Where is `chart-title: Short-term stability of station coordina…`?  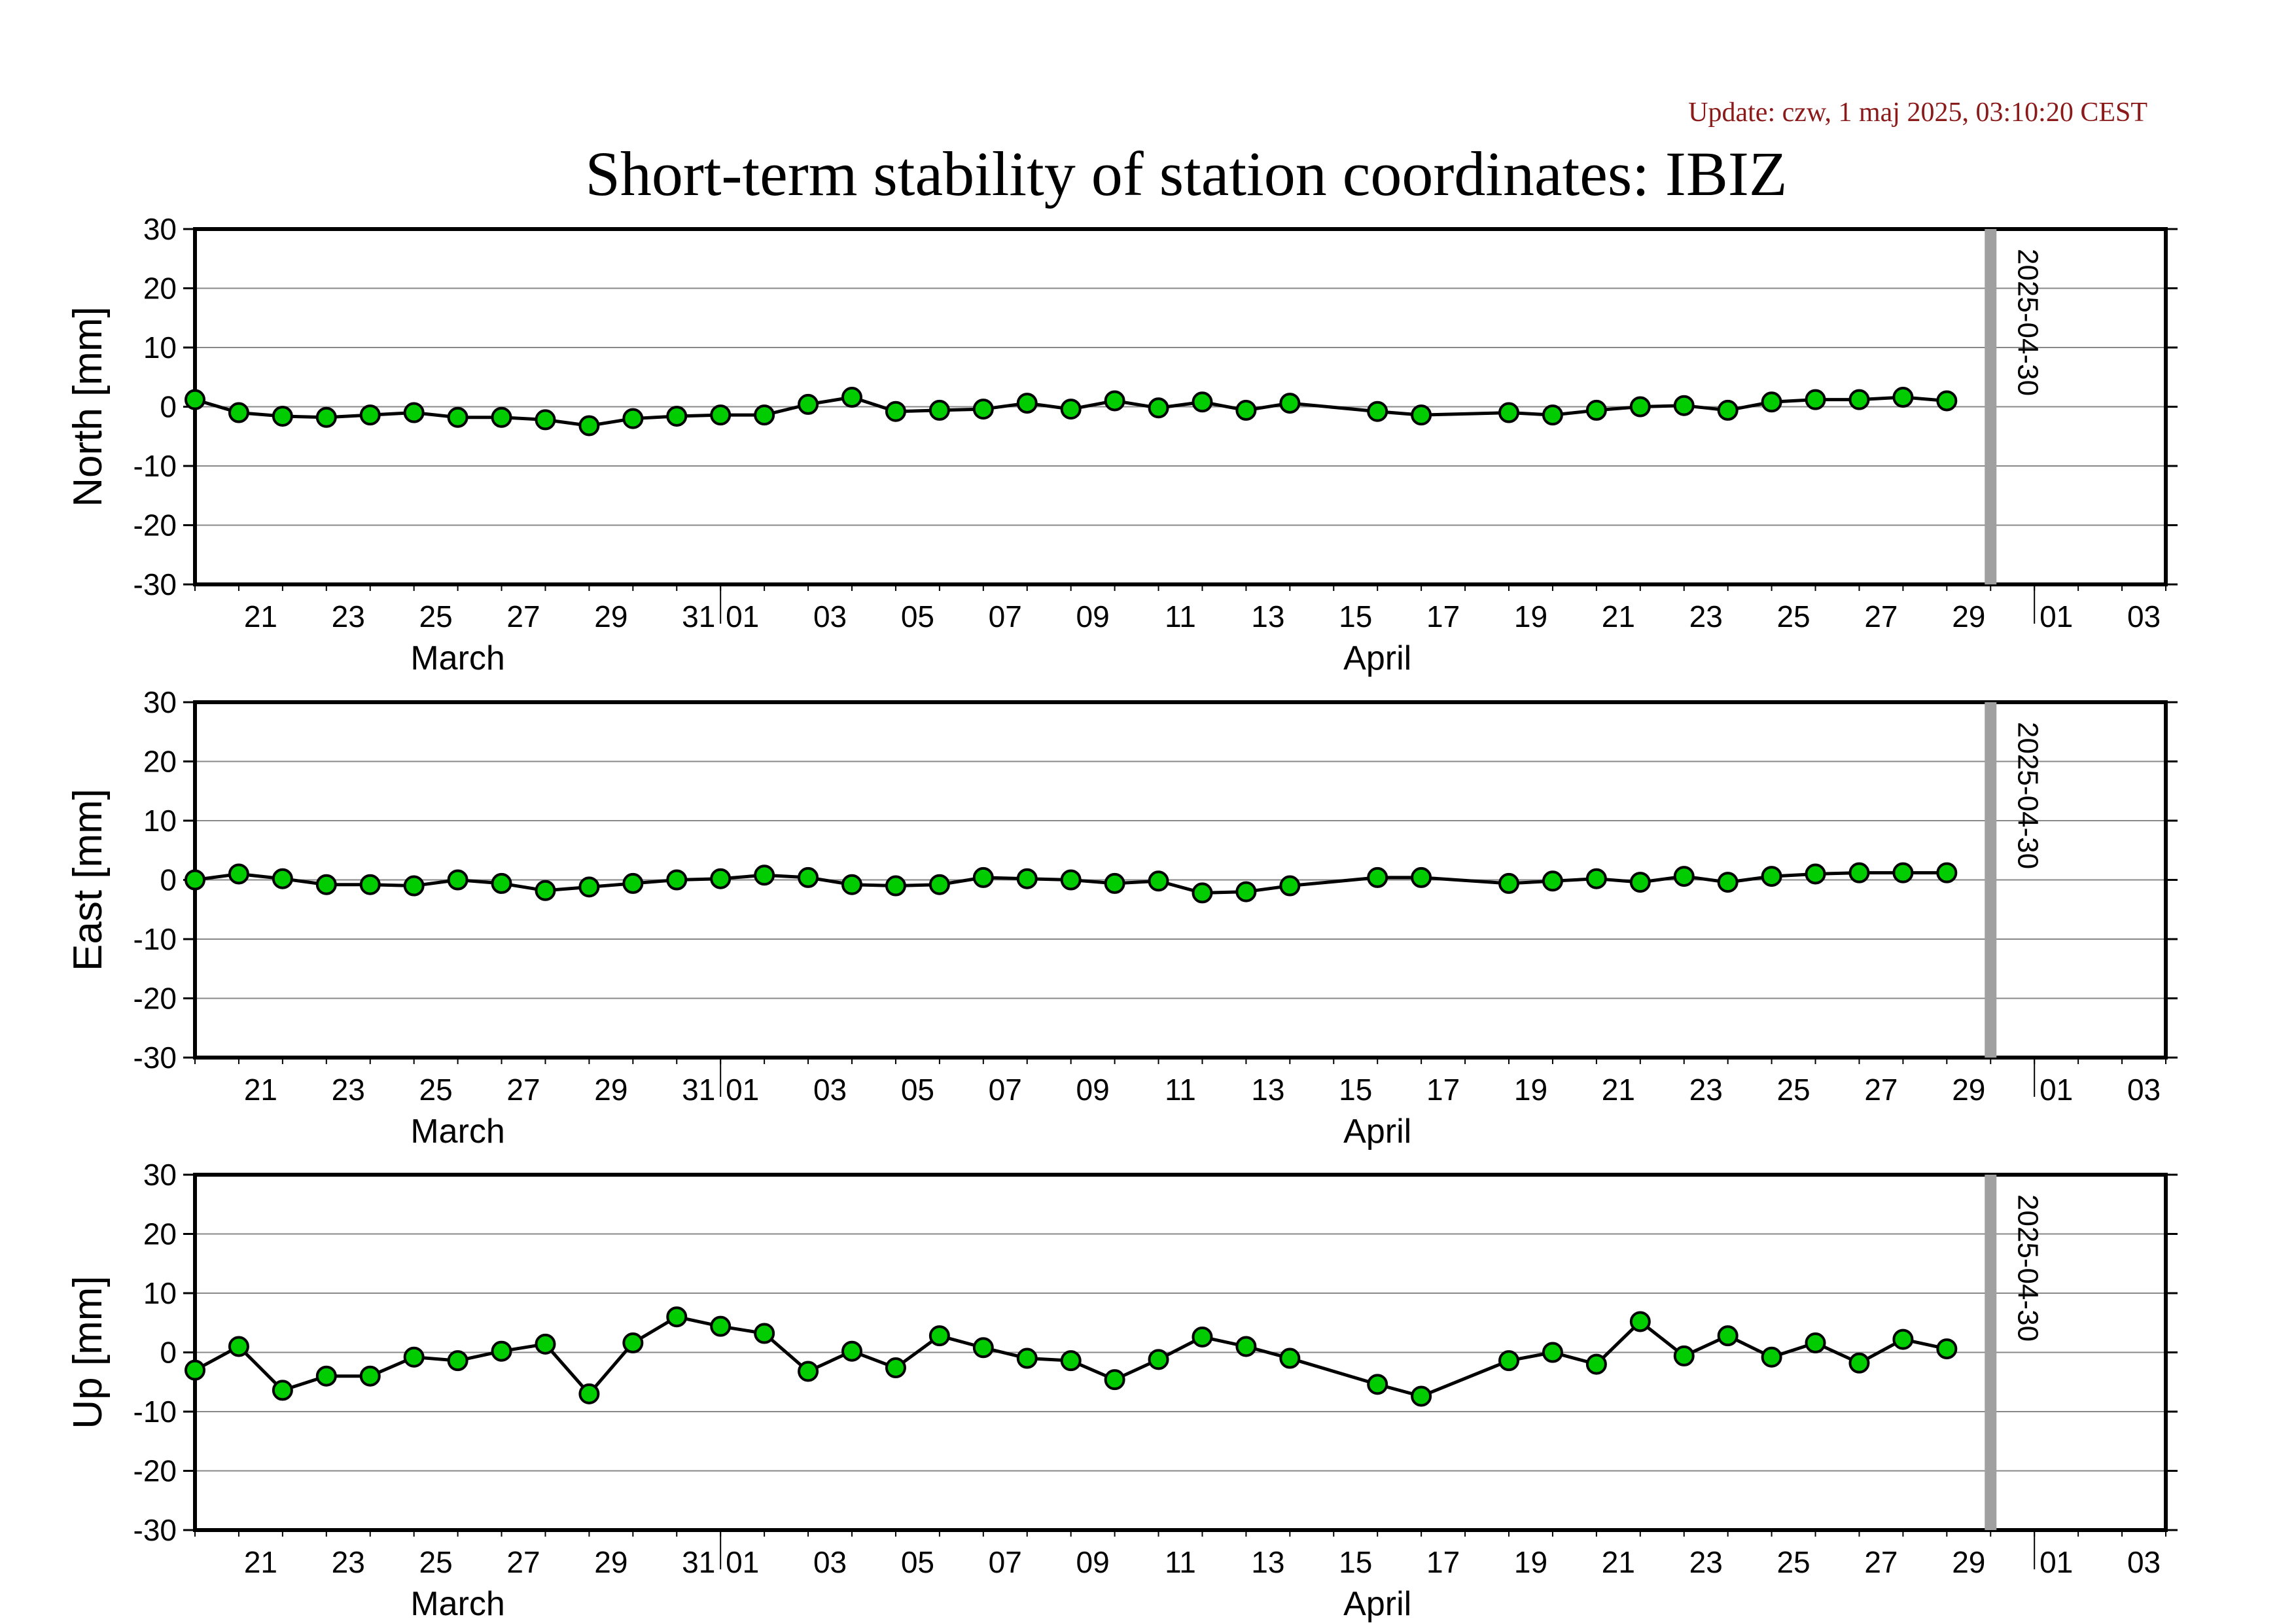
chart-title: Short-term stability of station coordina… is located at coordinates (1187, 174).